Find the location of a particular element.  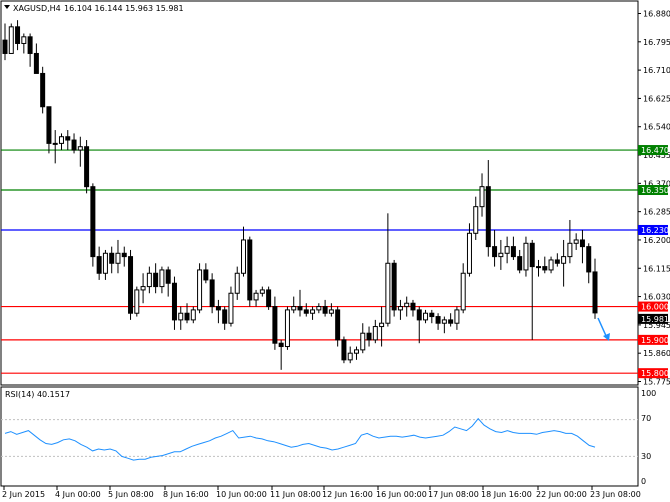

triangle-down-icon is located at coordinates (7, 7).